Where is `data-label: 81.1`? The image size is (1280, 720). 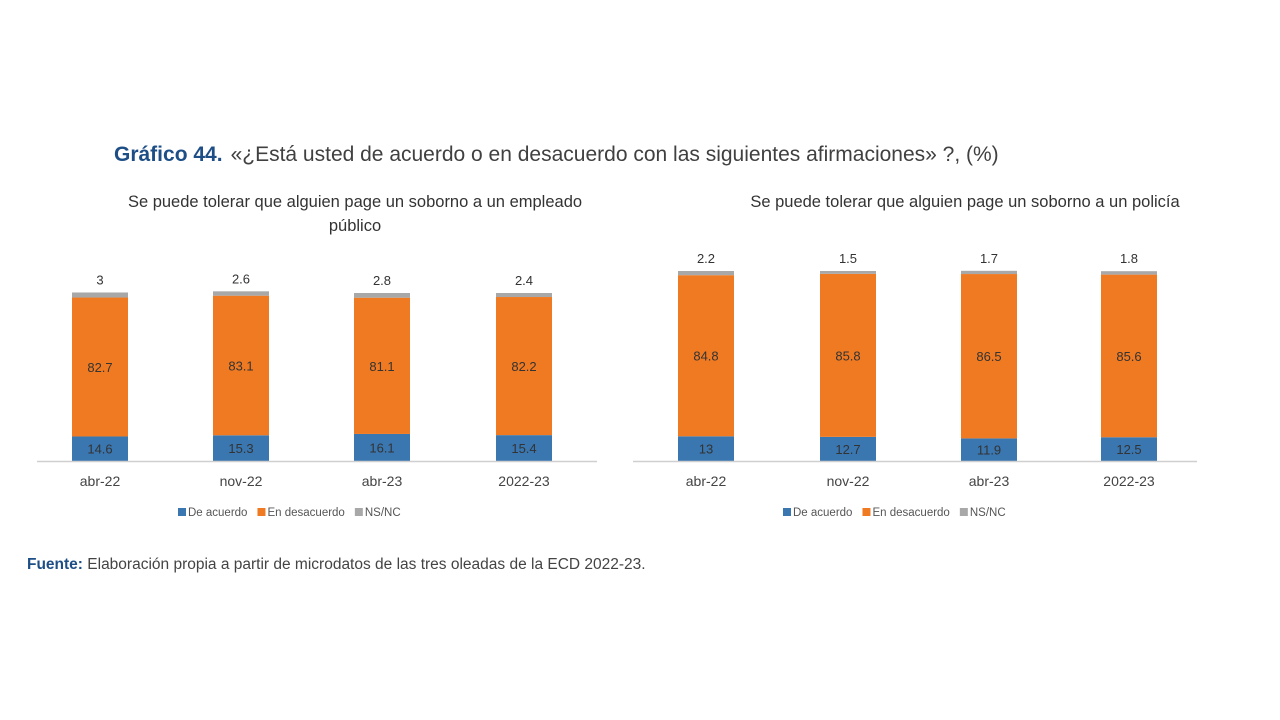
data-label: 81.1 is located at coordinates (381, 366).